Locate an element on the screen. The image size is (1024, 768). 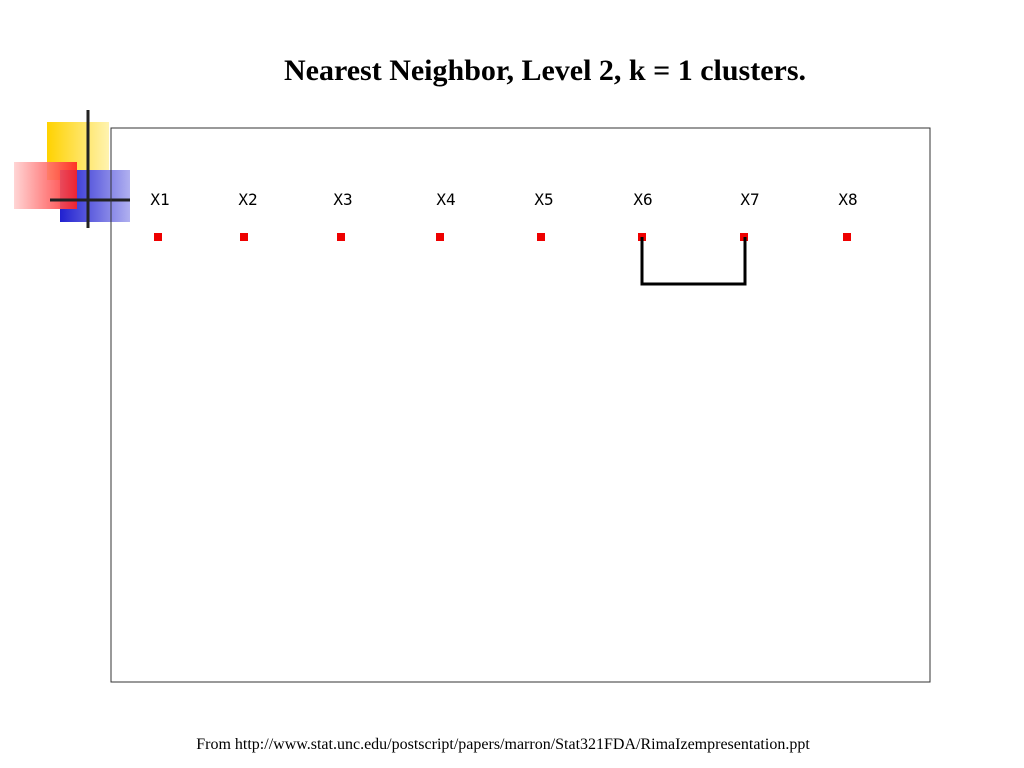
node-label: X5 is located at coordinates (543, 199).